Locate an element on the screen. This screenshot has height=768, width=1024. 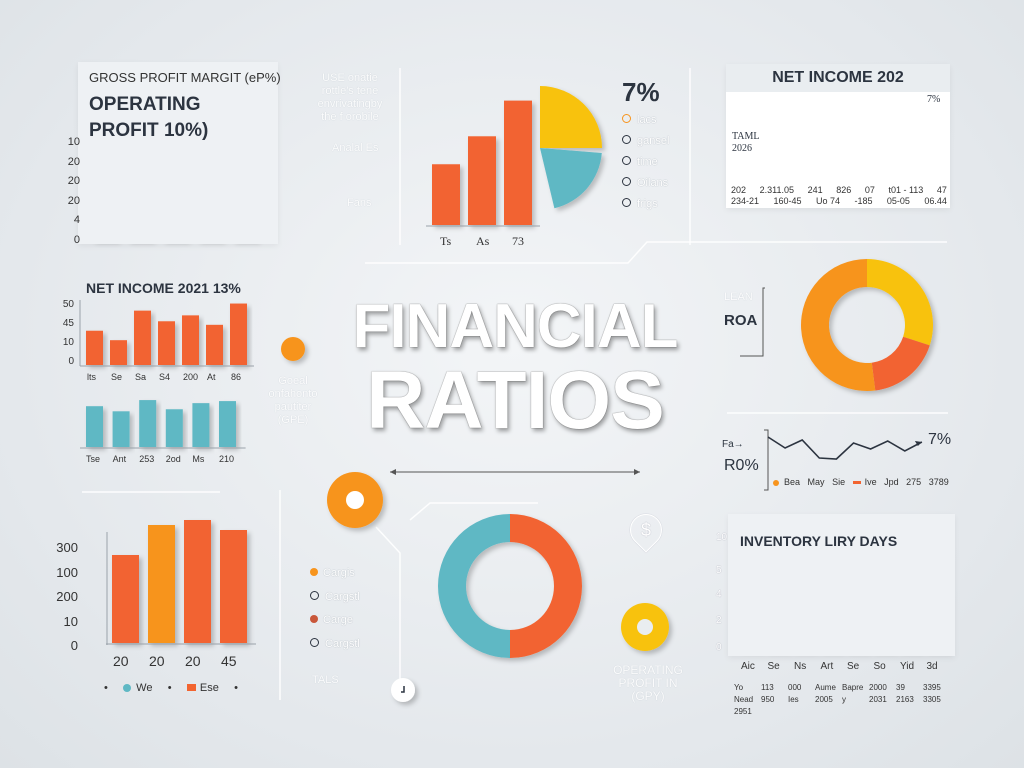
main-title-line1: FINANCIAL is located at coordinates (515, 326).